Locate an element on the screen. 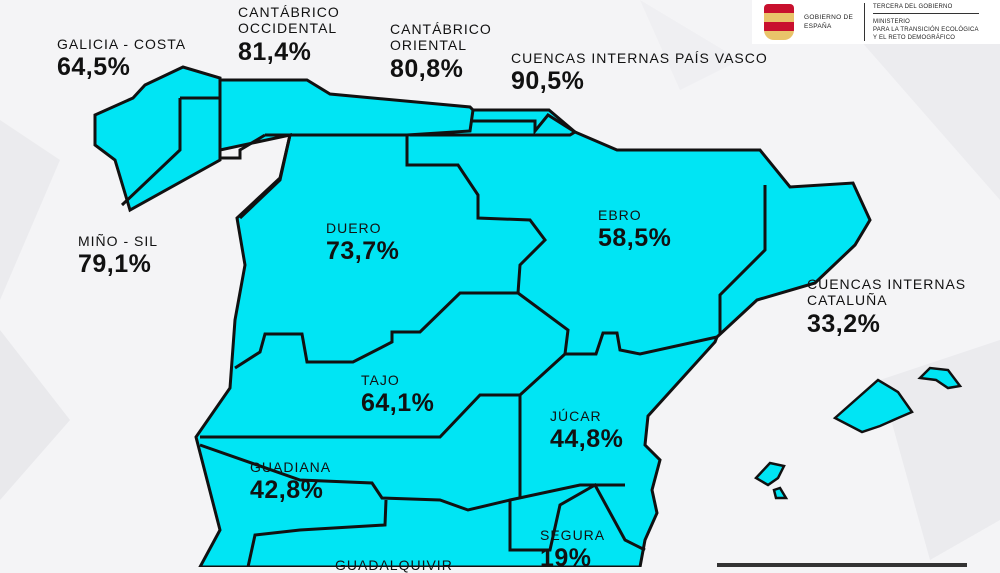  basin-value: 64,1% is located at coordinates (398, 403).